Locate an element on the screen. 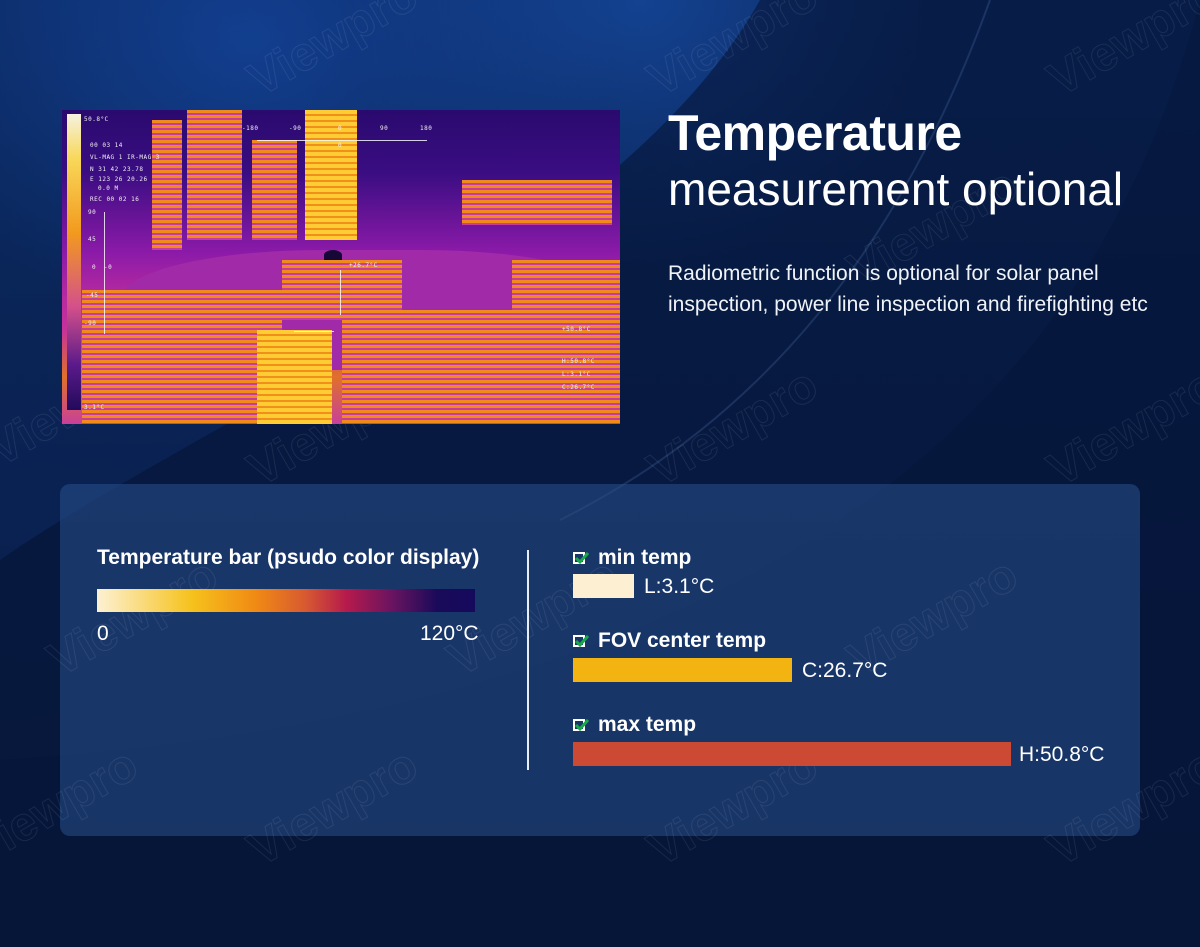  min-temp-swatch is located at coordinates (603, 586).